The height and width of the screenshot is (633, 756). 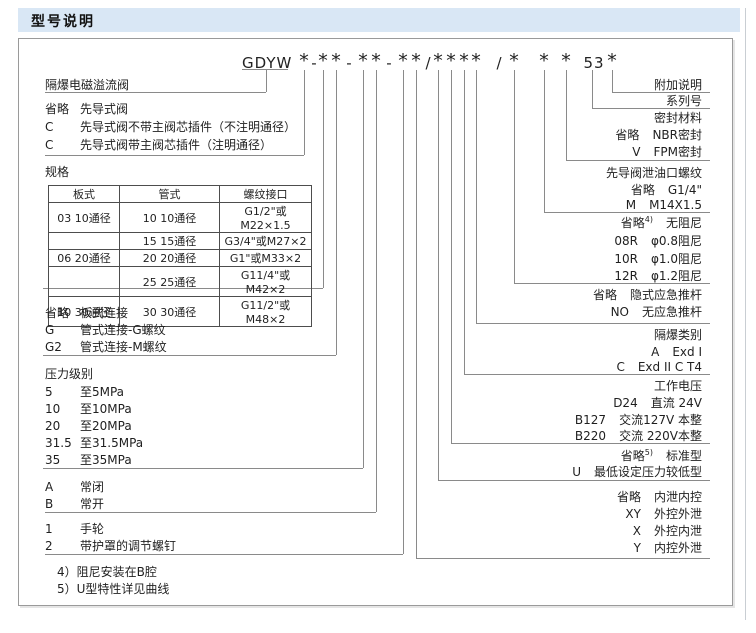 What do you see at coordinates (266, 81) in the screenshot?
I see `line-valve-name` at bounding box center [266, 81].